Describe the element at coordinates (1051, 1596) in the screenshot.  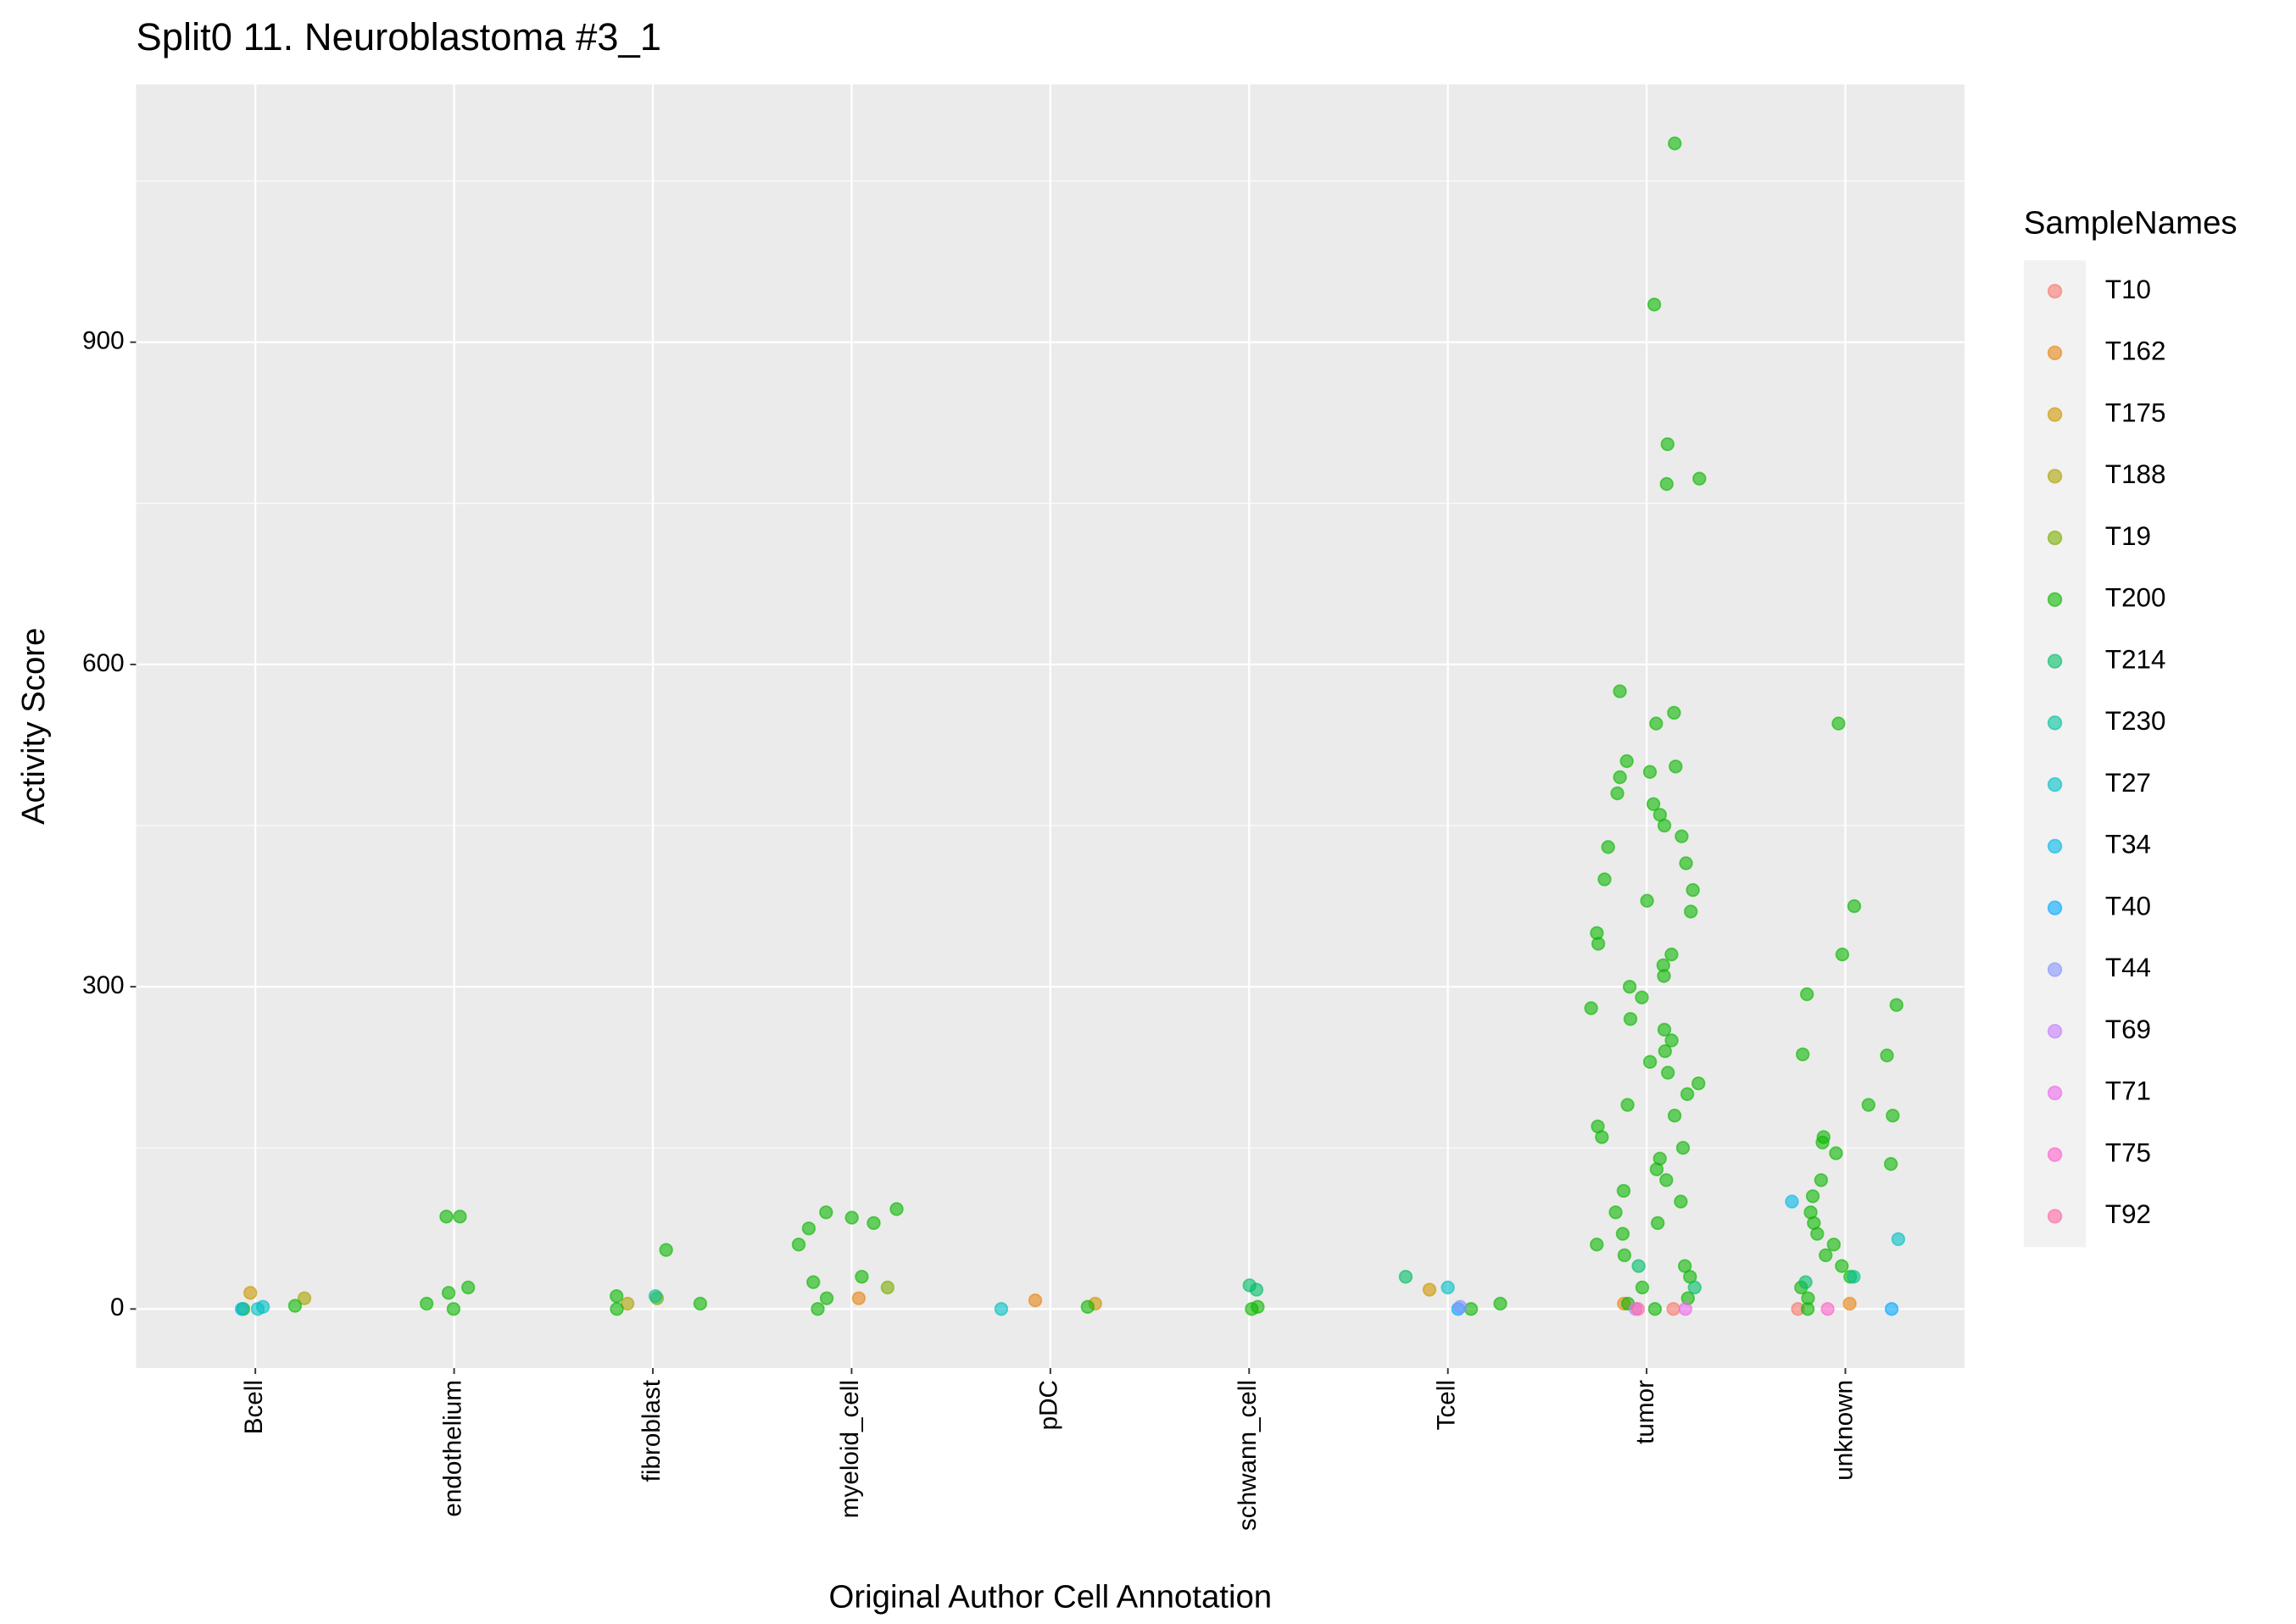
I see `x-axis-title: Original Author Cell Annotation` at that location.